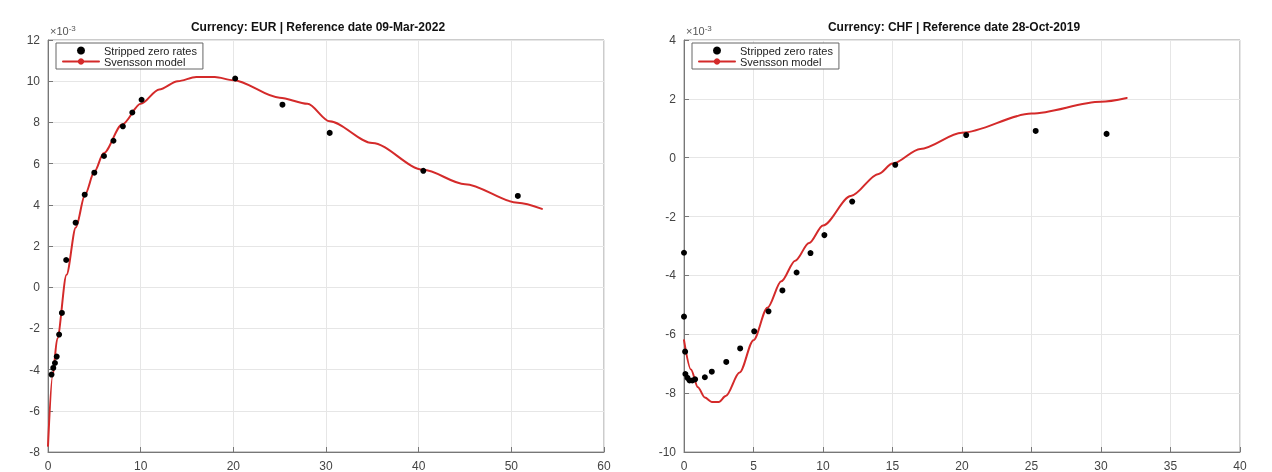  Describe the element at coordinates (318, 27) in the screenshot. I see `chart-title: Currency: EUR | Reference date 09-Mar-2022` at that location.